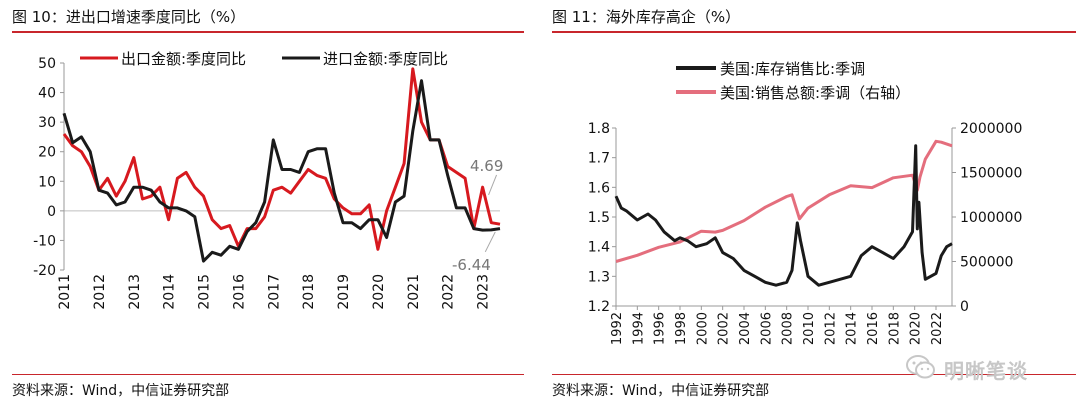 The width and height of the screenshot is (1080, 414). What do you see at coordinates (809, 328) in the screenshot?
I see `x-tick-label: 2010` at bounding box center [809, 328].